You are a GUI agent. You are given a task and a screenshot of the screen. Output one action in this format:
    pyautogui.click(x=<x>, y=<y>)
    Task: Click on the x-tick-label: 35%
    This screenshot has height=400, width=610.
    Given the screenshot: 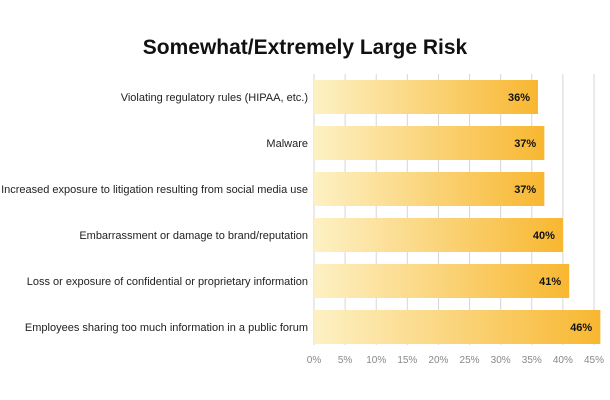 What is the action you would take?
    pyautogui.click(x=532, y=360)
    